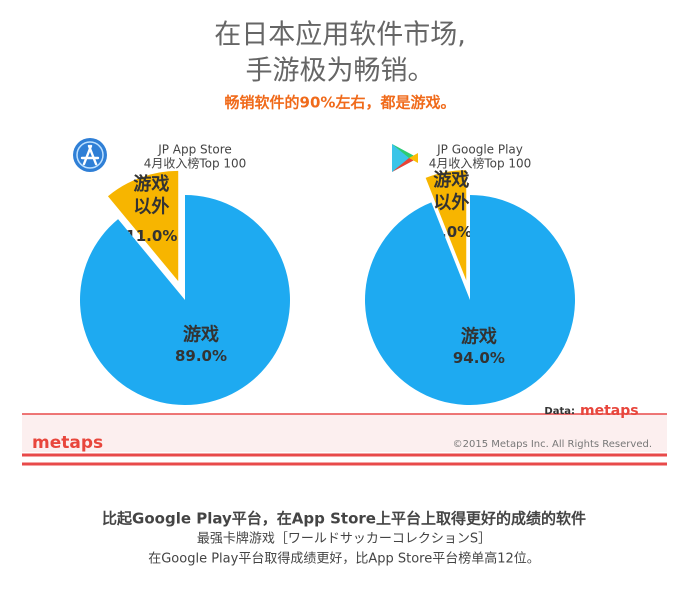  What do you see at coordinates (609, 411) in the screenshot?
I see `source-brand: metaps` at bounding box center [609, 411].